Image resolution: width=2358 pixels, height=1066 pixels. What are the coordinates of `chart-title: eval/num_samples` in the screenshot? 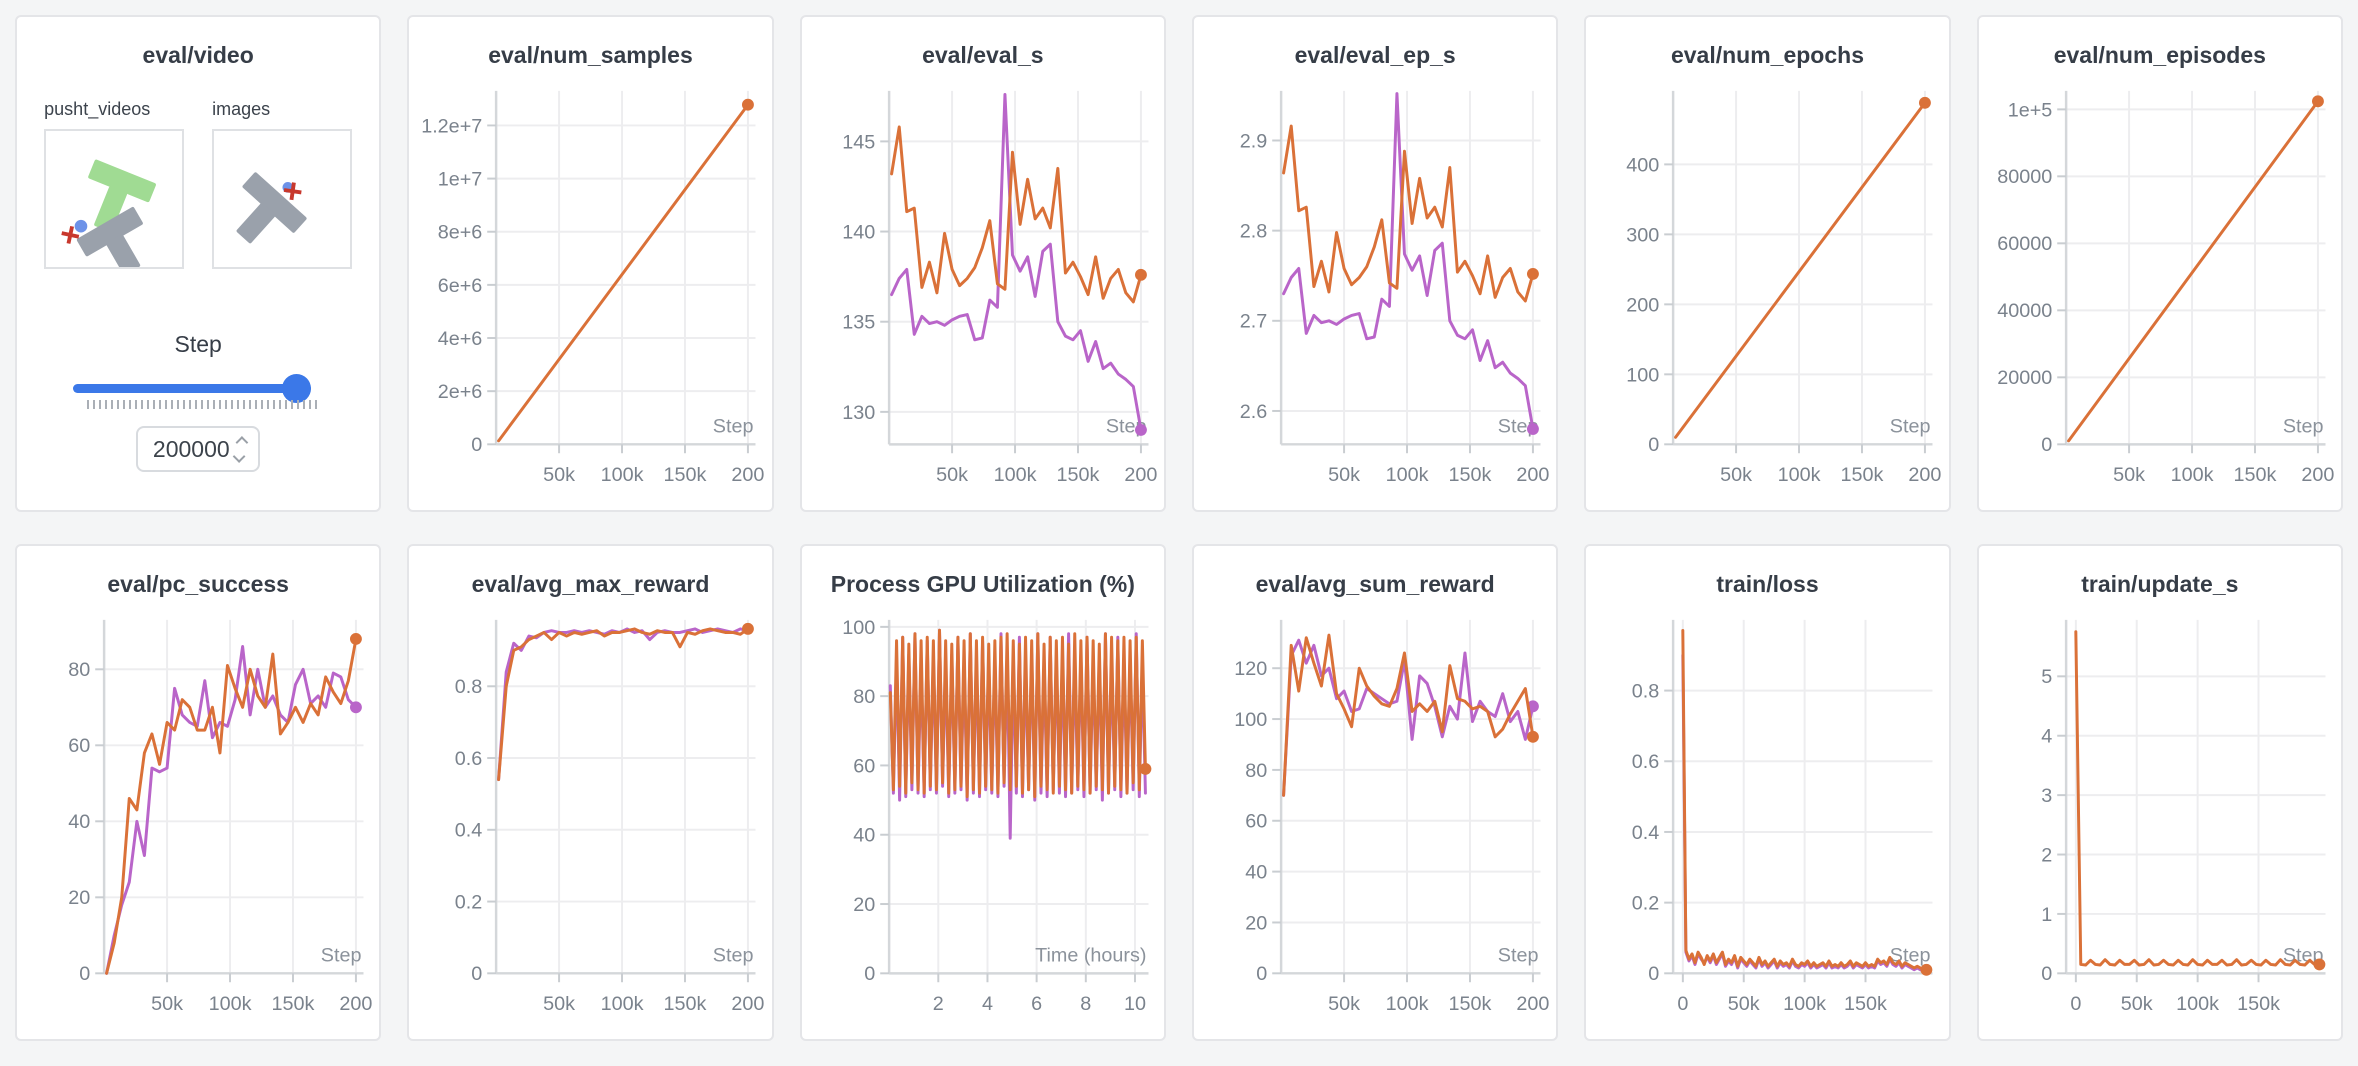 It's located at (590, 55).